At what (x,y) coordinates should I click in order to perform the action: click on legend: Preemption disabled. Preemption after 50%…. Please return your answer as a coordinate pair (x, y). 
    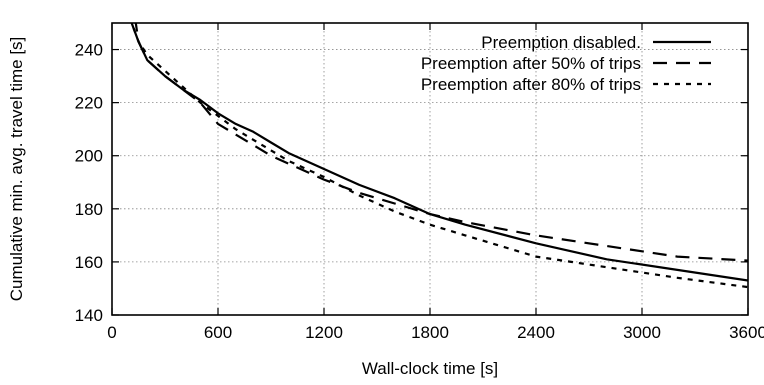
    Looking at the image, I should click on (566, 63).